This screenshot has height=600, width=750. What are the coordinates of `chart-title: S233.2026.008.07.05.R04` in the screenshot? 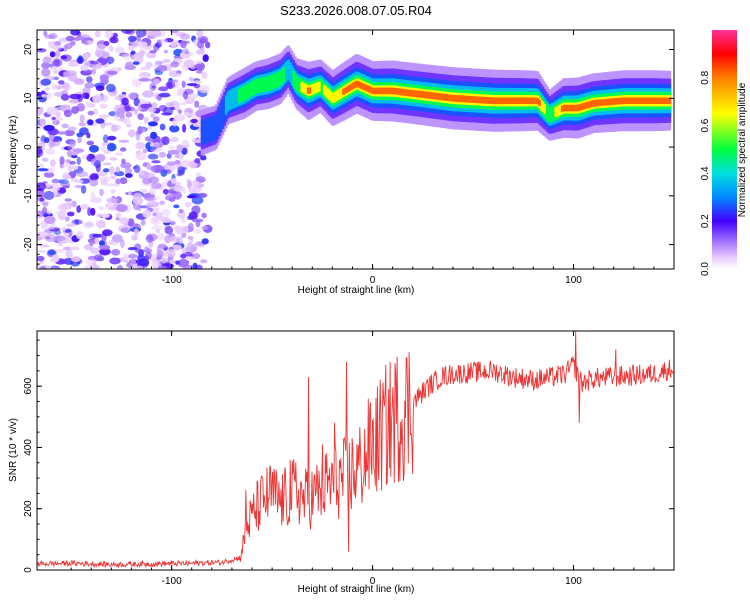 It's located at (356, 10).